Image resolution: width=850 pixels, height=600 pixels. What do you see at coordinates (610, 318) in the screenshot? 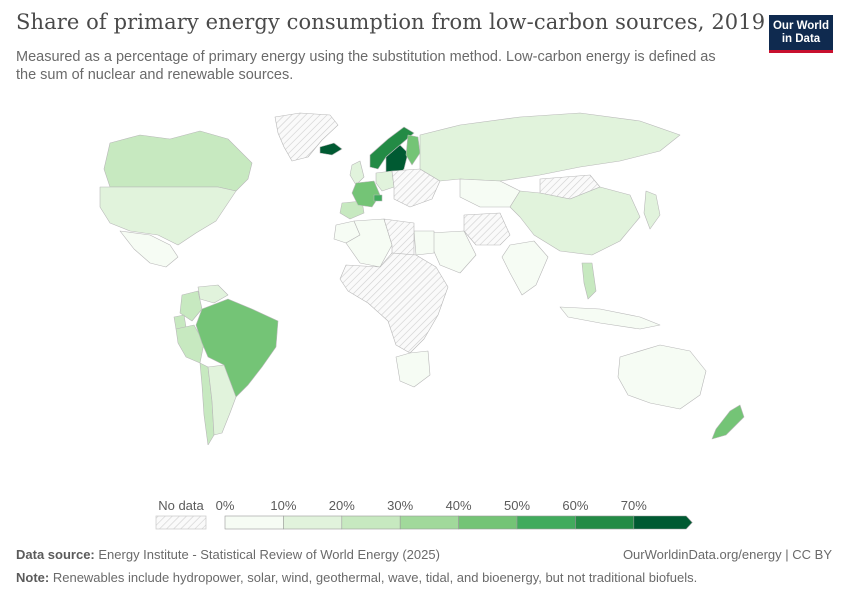
I see `region-indonesia` at bounding box center [610, 318].